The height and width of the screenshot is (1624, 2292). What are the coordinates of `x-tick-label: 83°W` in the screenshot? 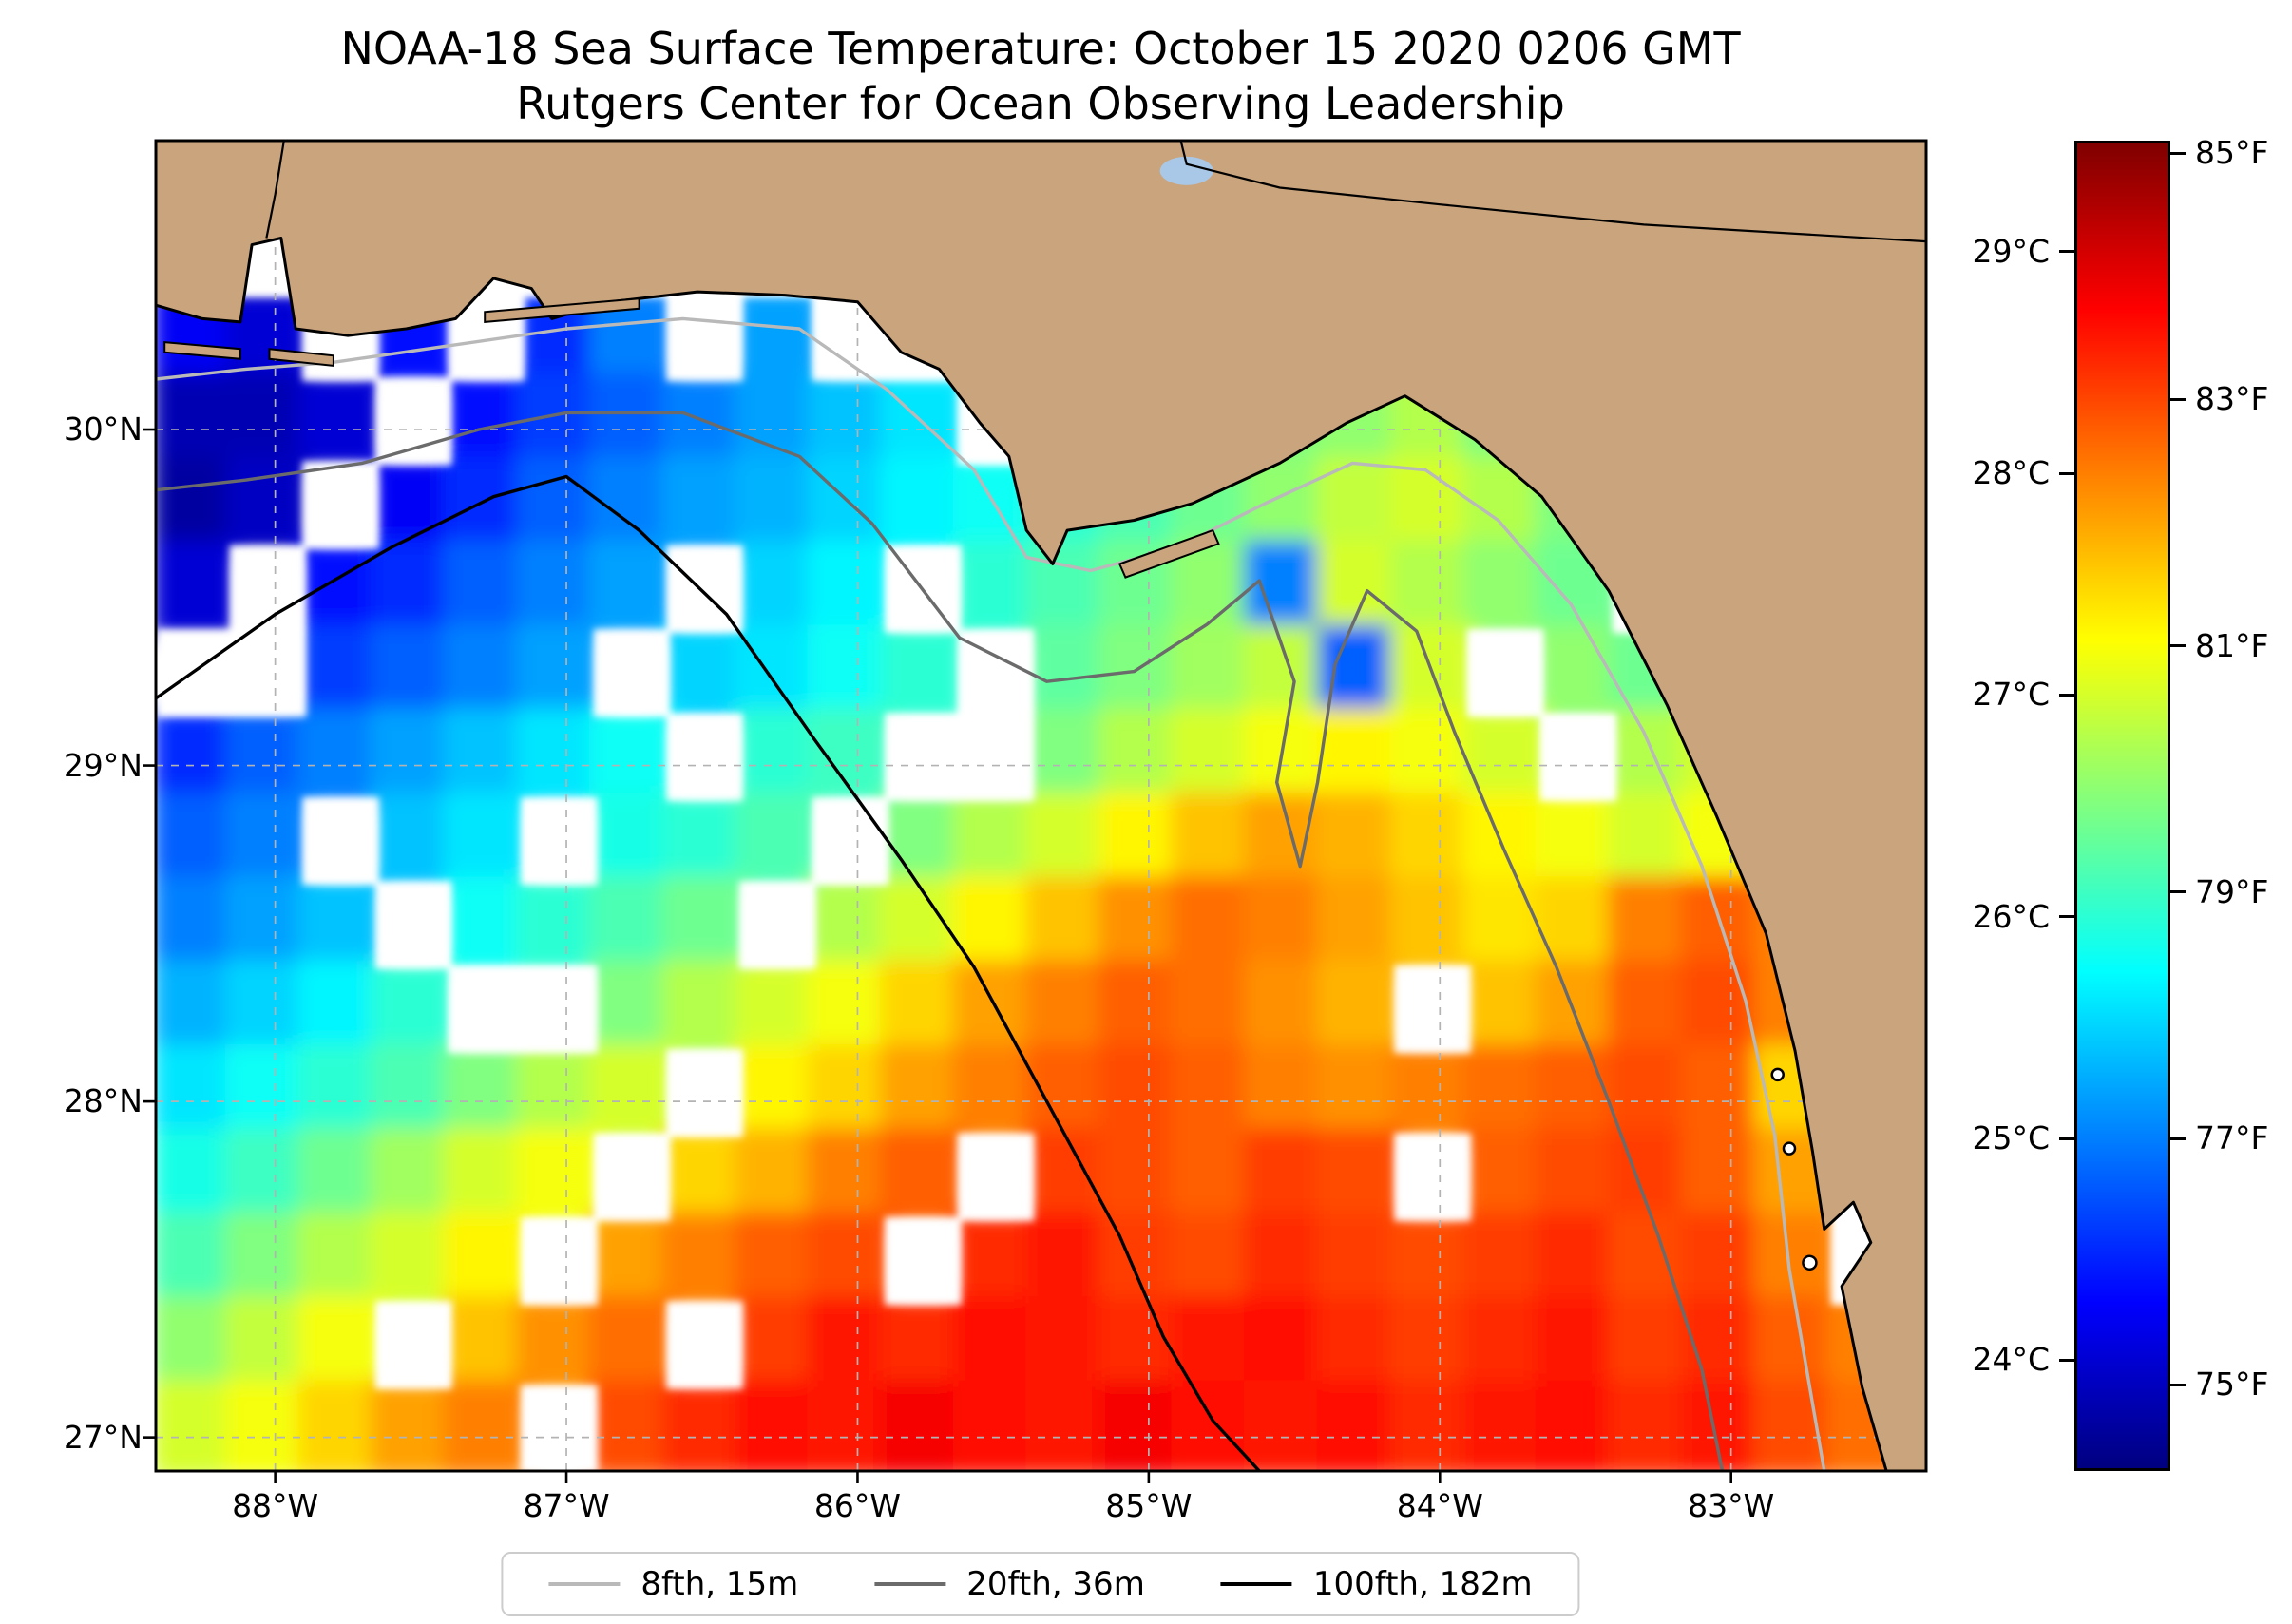 It's located at (1731, 1505).